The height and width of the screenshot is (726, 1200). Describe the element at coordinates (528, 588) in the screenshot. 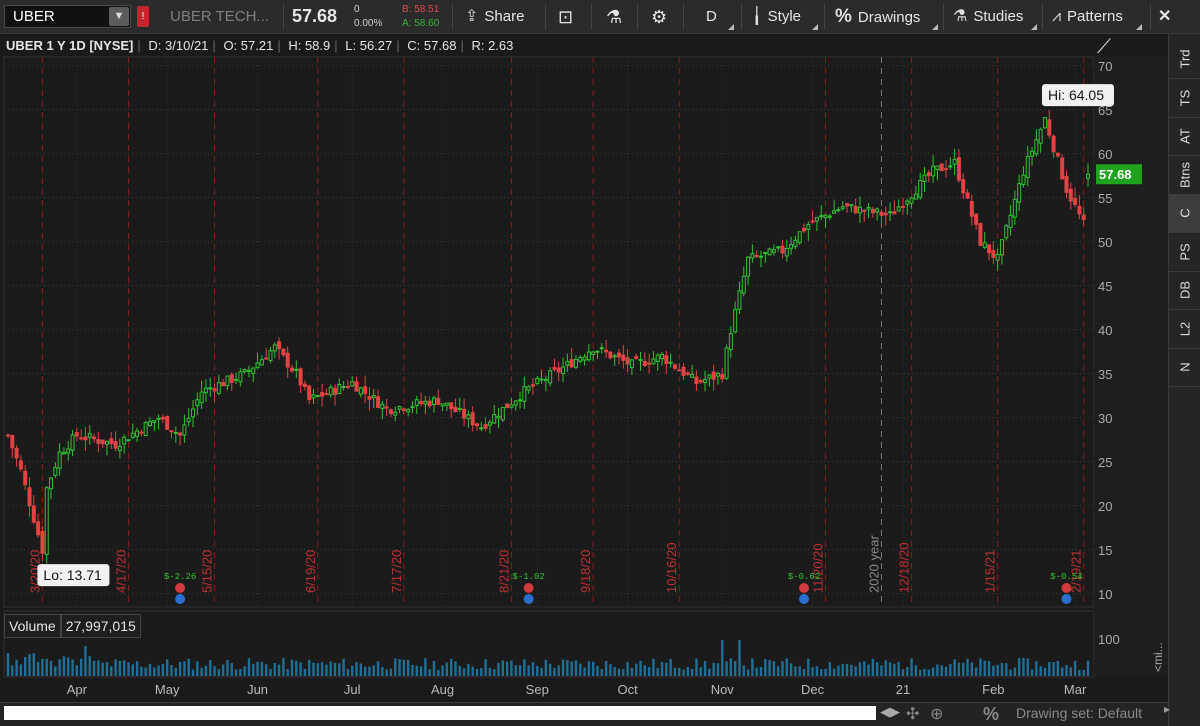

I see `earnings-icon` at that location.